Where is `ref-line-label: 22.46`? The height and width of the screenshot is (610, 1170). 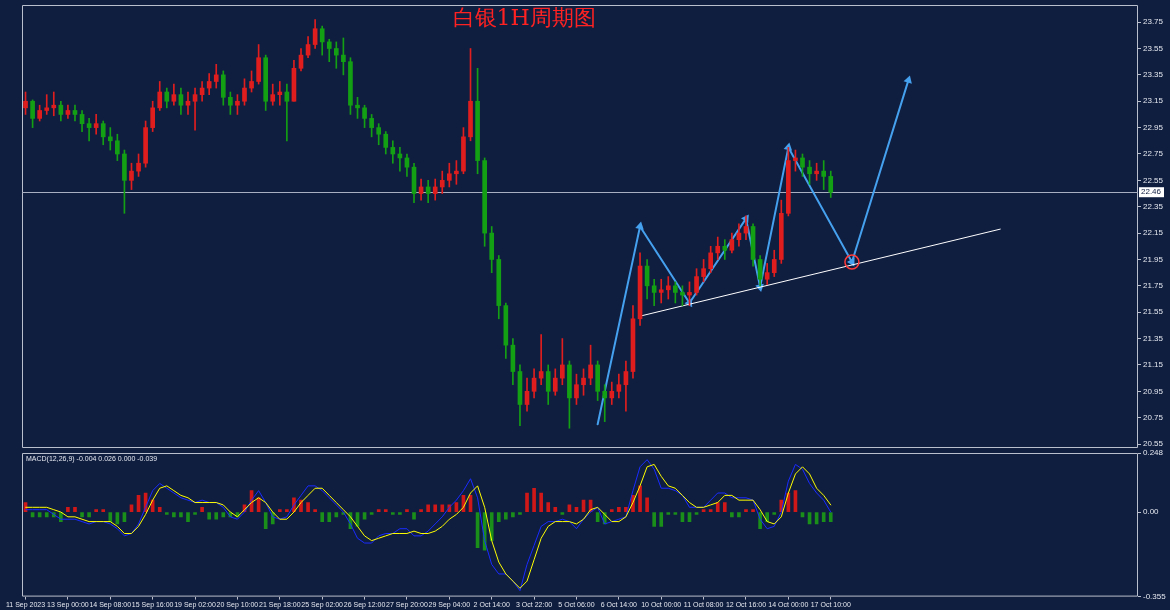 ref-line-label: 22.46 is located at coordinates (1151, 192).